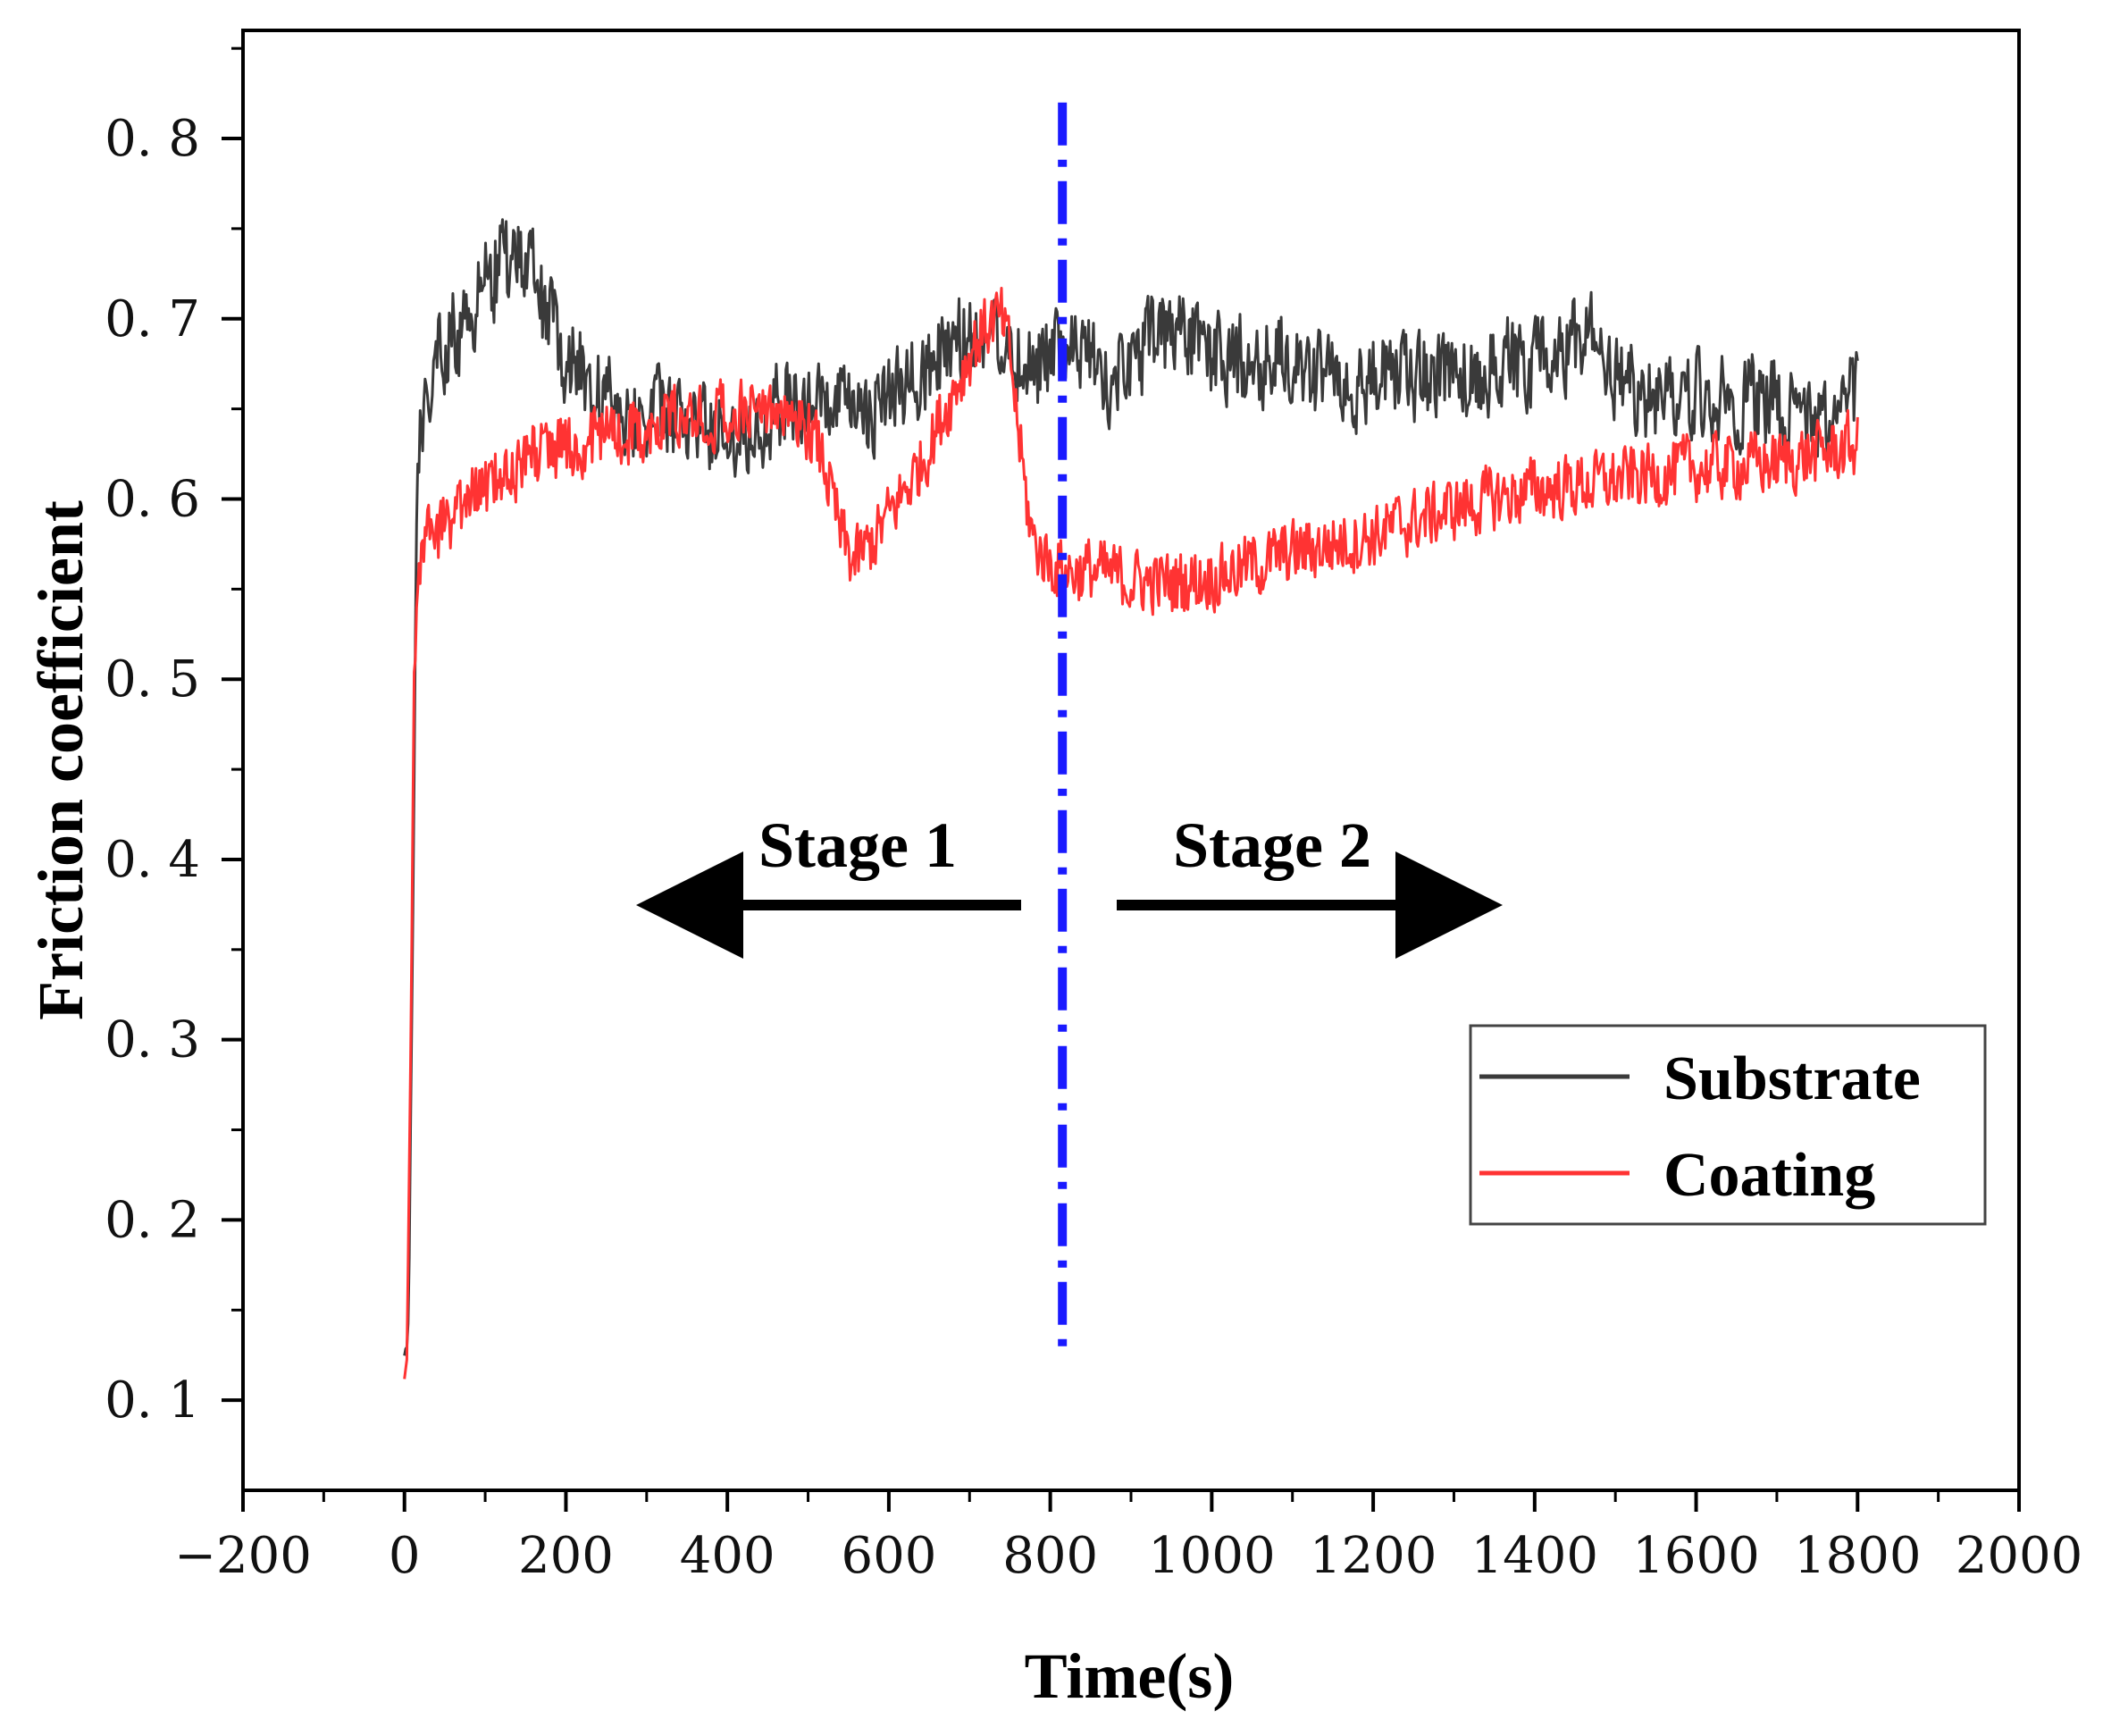  Describe the element at coordinates (1272, 845) in the screenshot. I see `stage-2-label: Stage 2` at that location.